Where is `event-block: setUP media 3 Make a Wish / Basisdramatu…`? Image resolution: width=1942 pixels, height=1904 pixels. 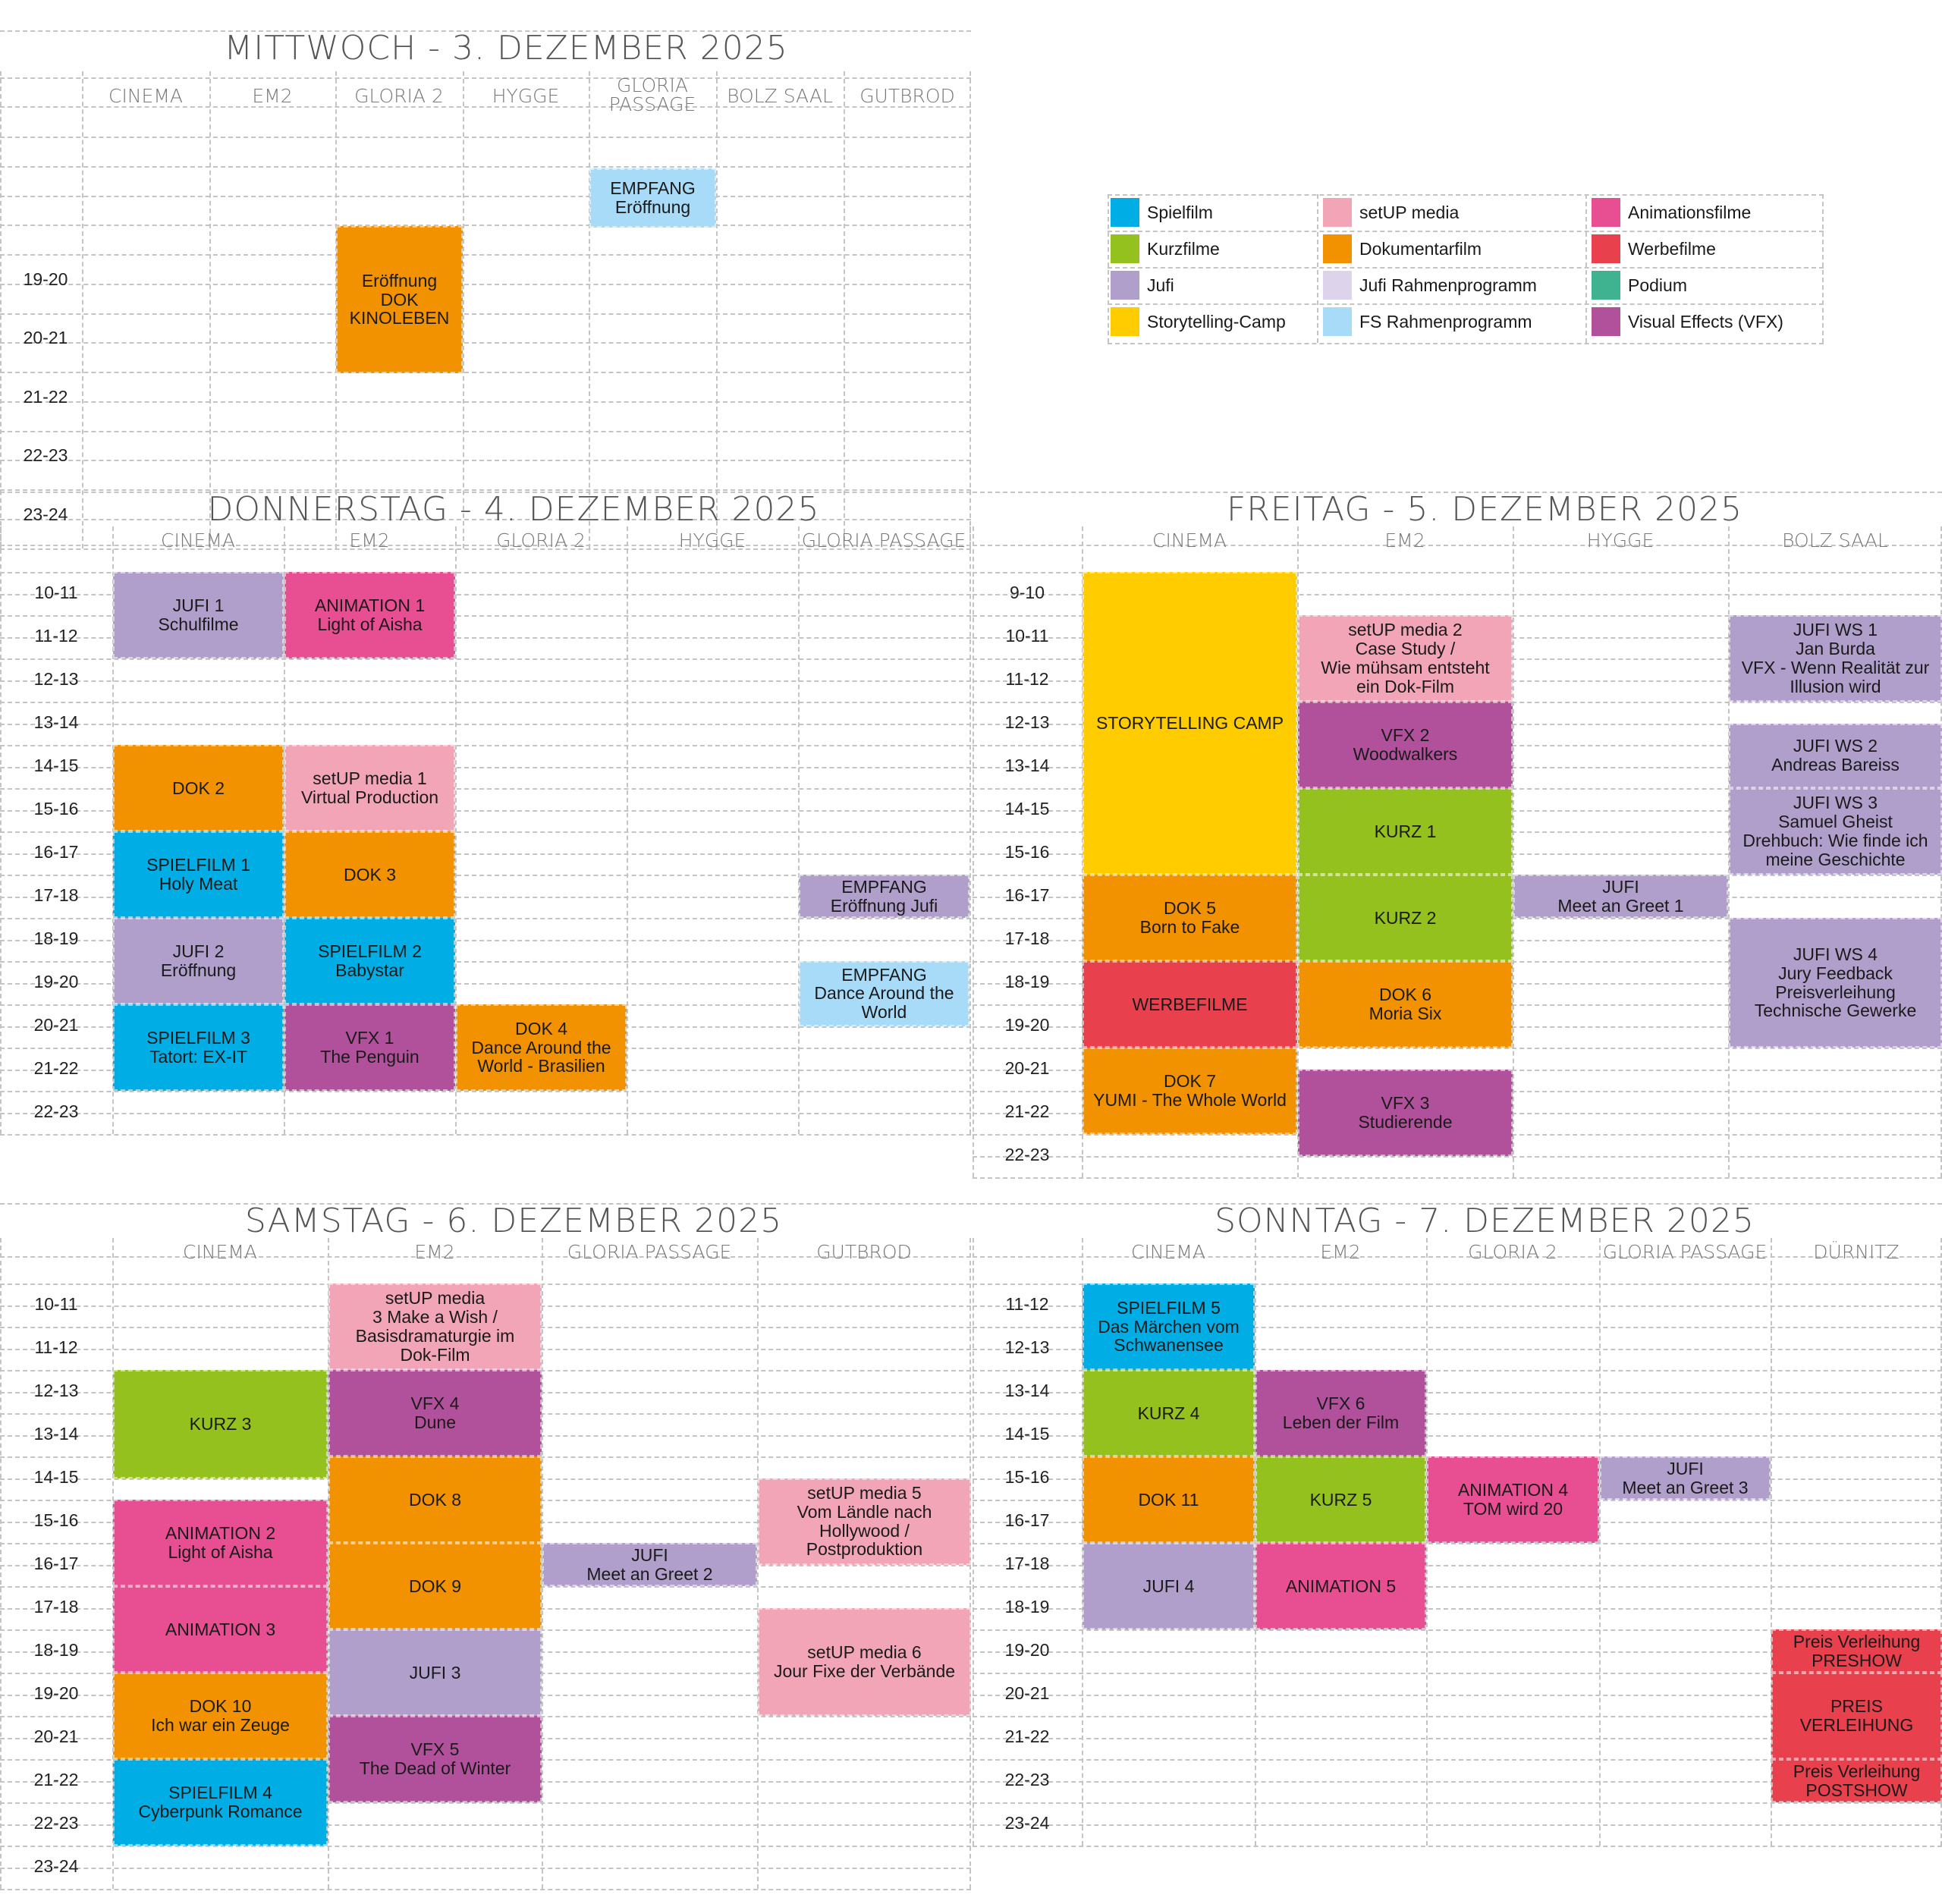
event-block: setUP media 3 Make a Wish / Basisdramatu… is located at coordinates (435, 1326).